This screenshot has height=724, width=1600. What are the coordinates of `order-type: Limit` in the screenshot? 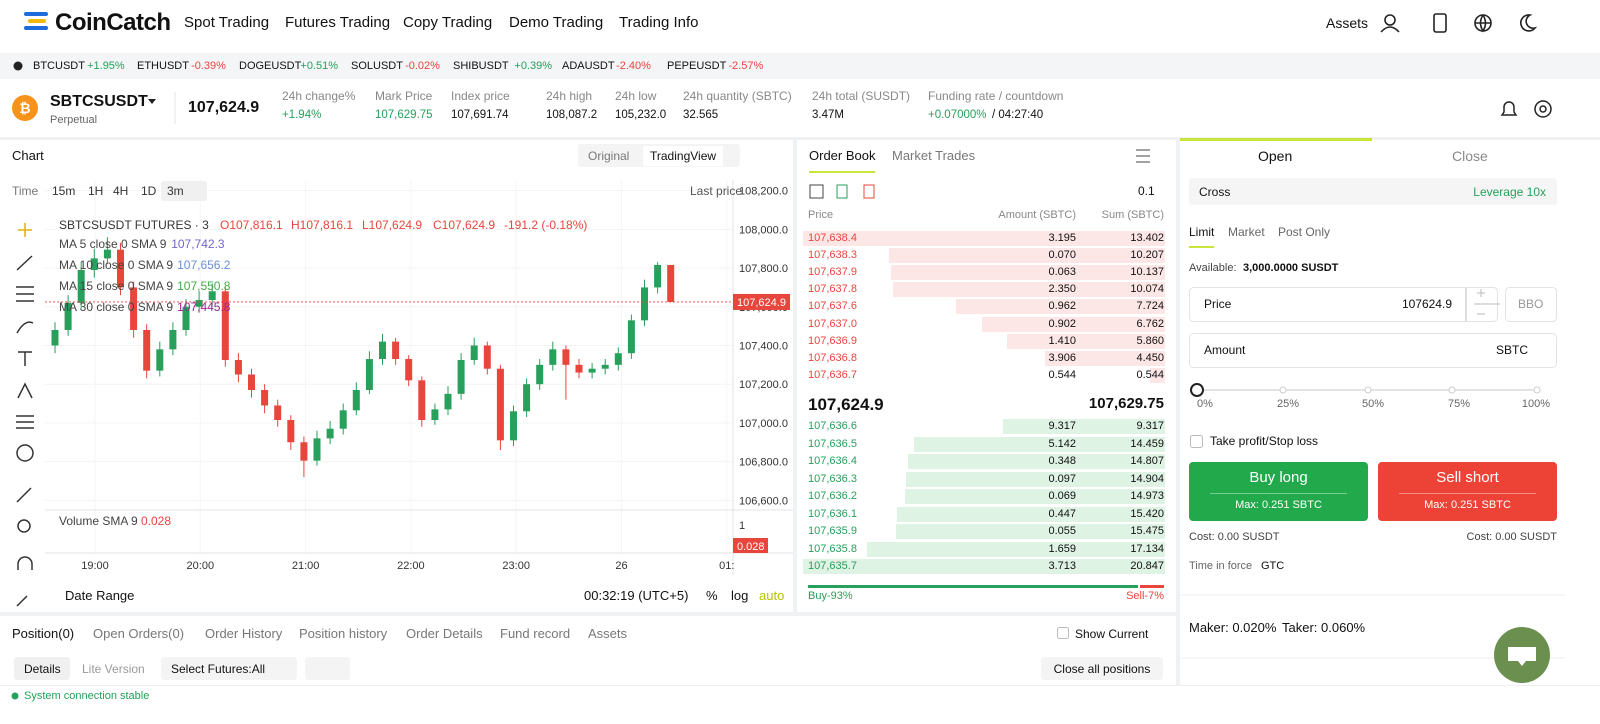 It's located at (1202, 236).